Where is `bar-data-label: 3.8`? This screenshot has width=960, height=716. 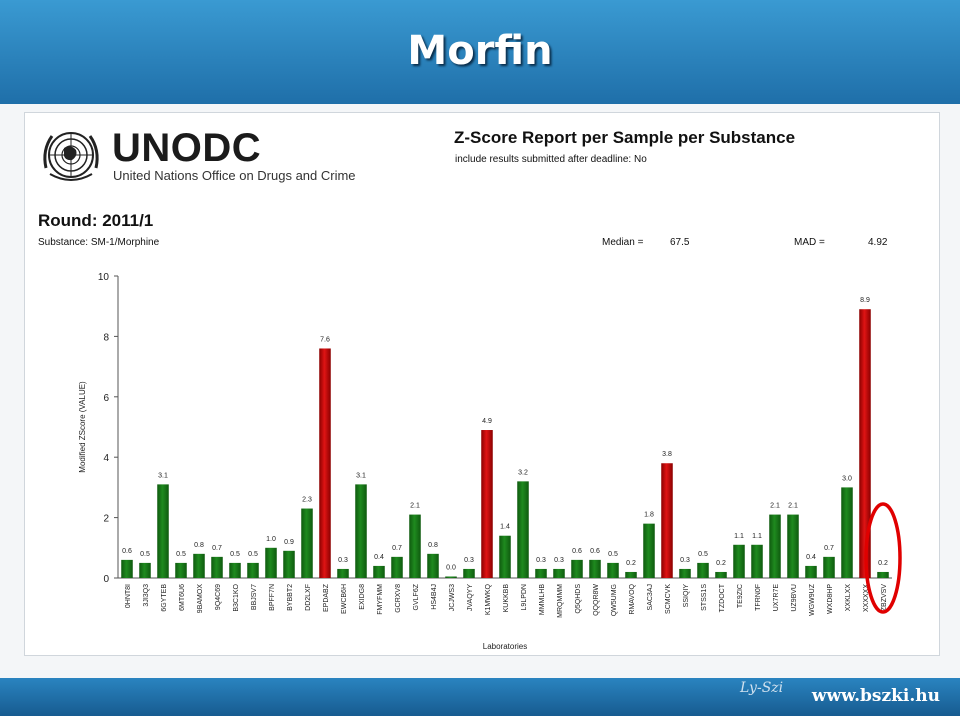 bar-data-label: 3.8 is located at coordinates (667, 454).